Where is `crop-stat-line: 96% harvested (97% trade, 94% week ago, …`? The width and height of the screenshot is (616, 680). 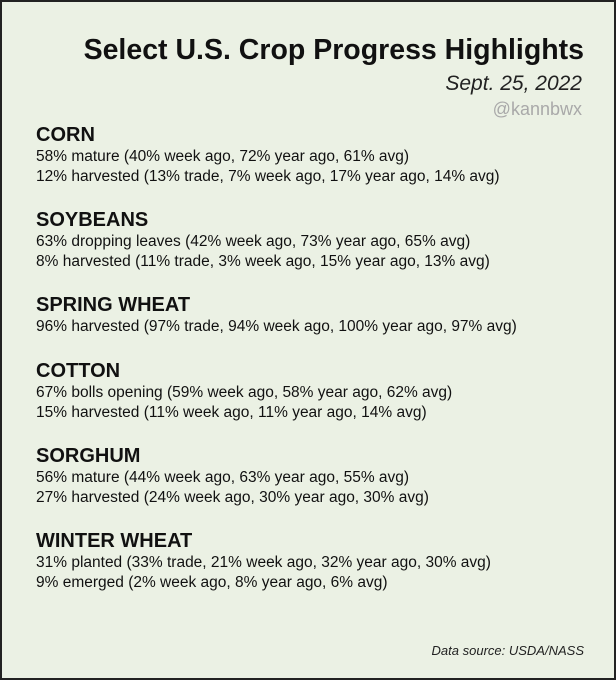
crop-stat-line: 96% harvested (97% trade, 94% week ago, … is located at coordinates (276, 326).